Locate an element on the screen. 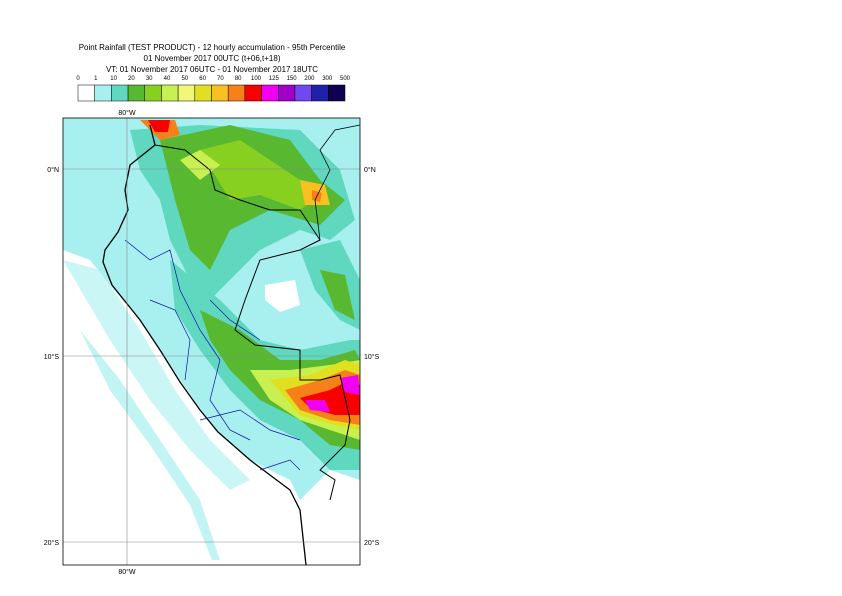 This screenshot has height=596, width=842. legend-label: 0 is located at coordinates (78, 79).